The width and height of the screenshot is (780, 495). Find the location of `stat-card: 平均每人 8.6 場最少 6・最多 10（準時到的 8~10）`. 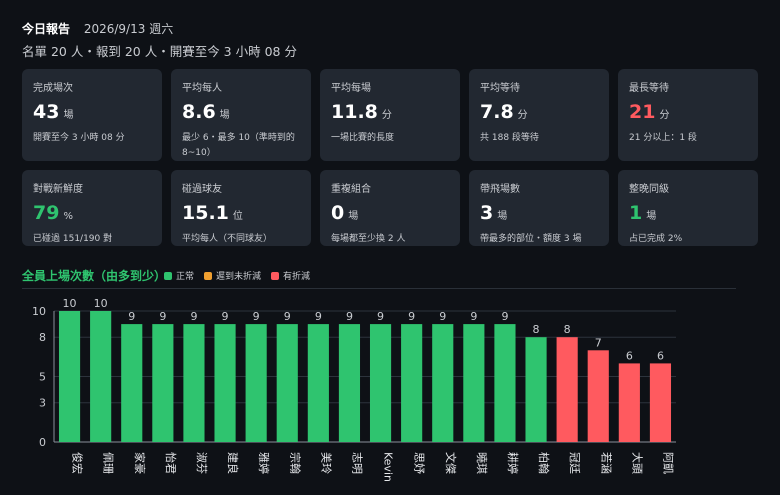

stat-card: 平均每人 8.6 場最少 6・最多 10（準時到的 8~10） is located at coordinates (241, 115).